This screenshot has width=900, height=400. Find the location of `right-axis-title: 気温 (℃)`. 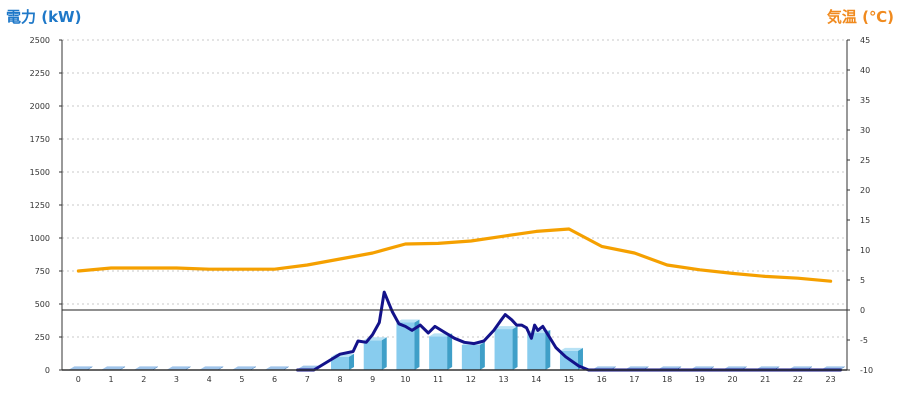

right-axis-title: 気温 (℃) is located at coordinates (860, 17).